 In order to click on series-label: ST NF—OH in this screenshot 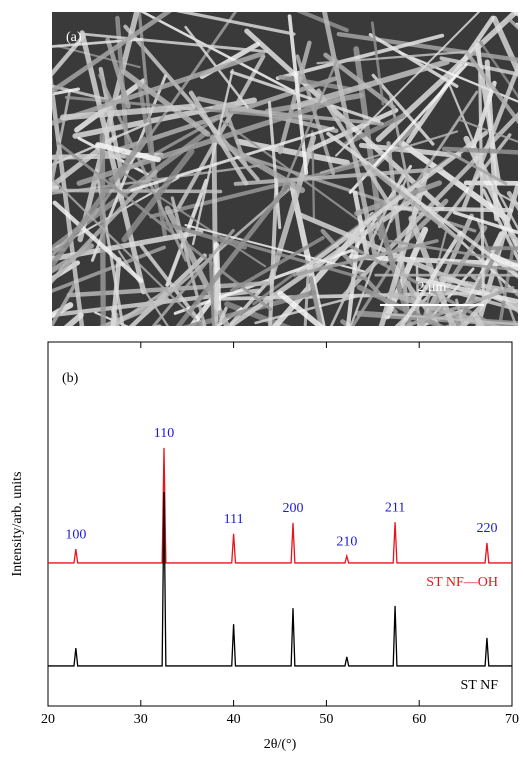, I will do `click(462, 582)`.